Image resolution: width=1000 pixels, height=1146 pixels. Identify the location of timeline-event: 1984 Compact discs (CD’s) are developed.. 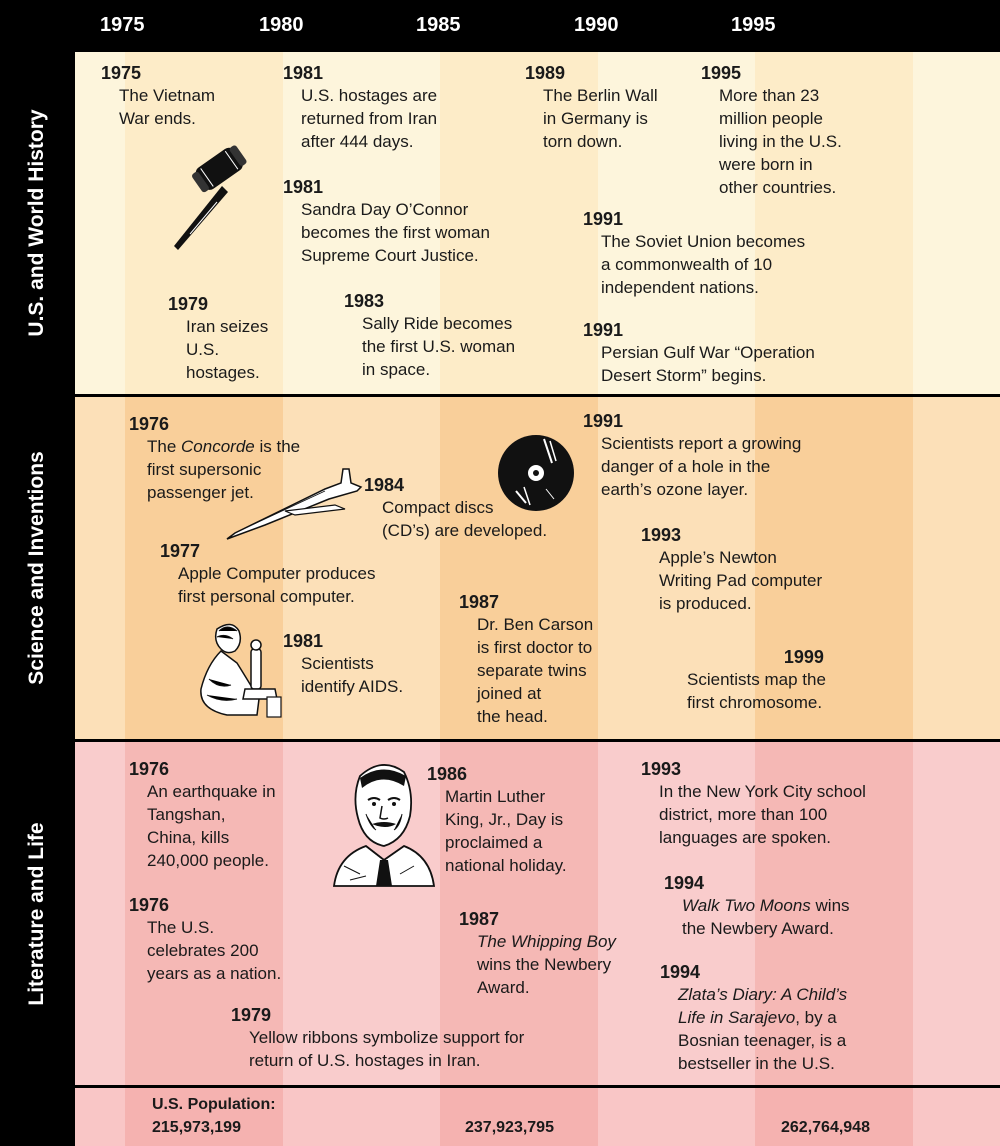
(455, 508).